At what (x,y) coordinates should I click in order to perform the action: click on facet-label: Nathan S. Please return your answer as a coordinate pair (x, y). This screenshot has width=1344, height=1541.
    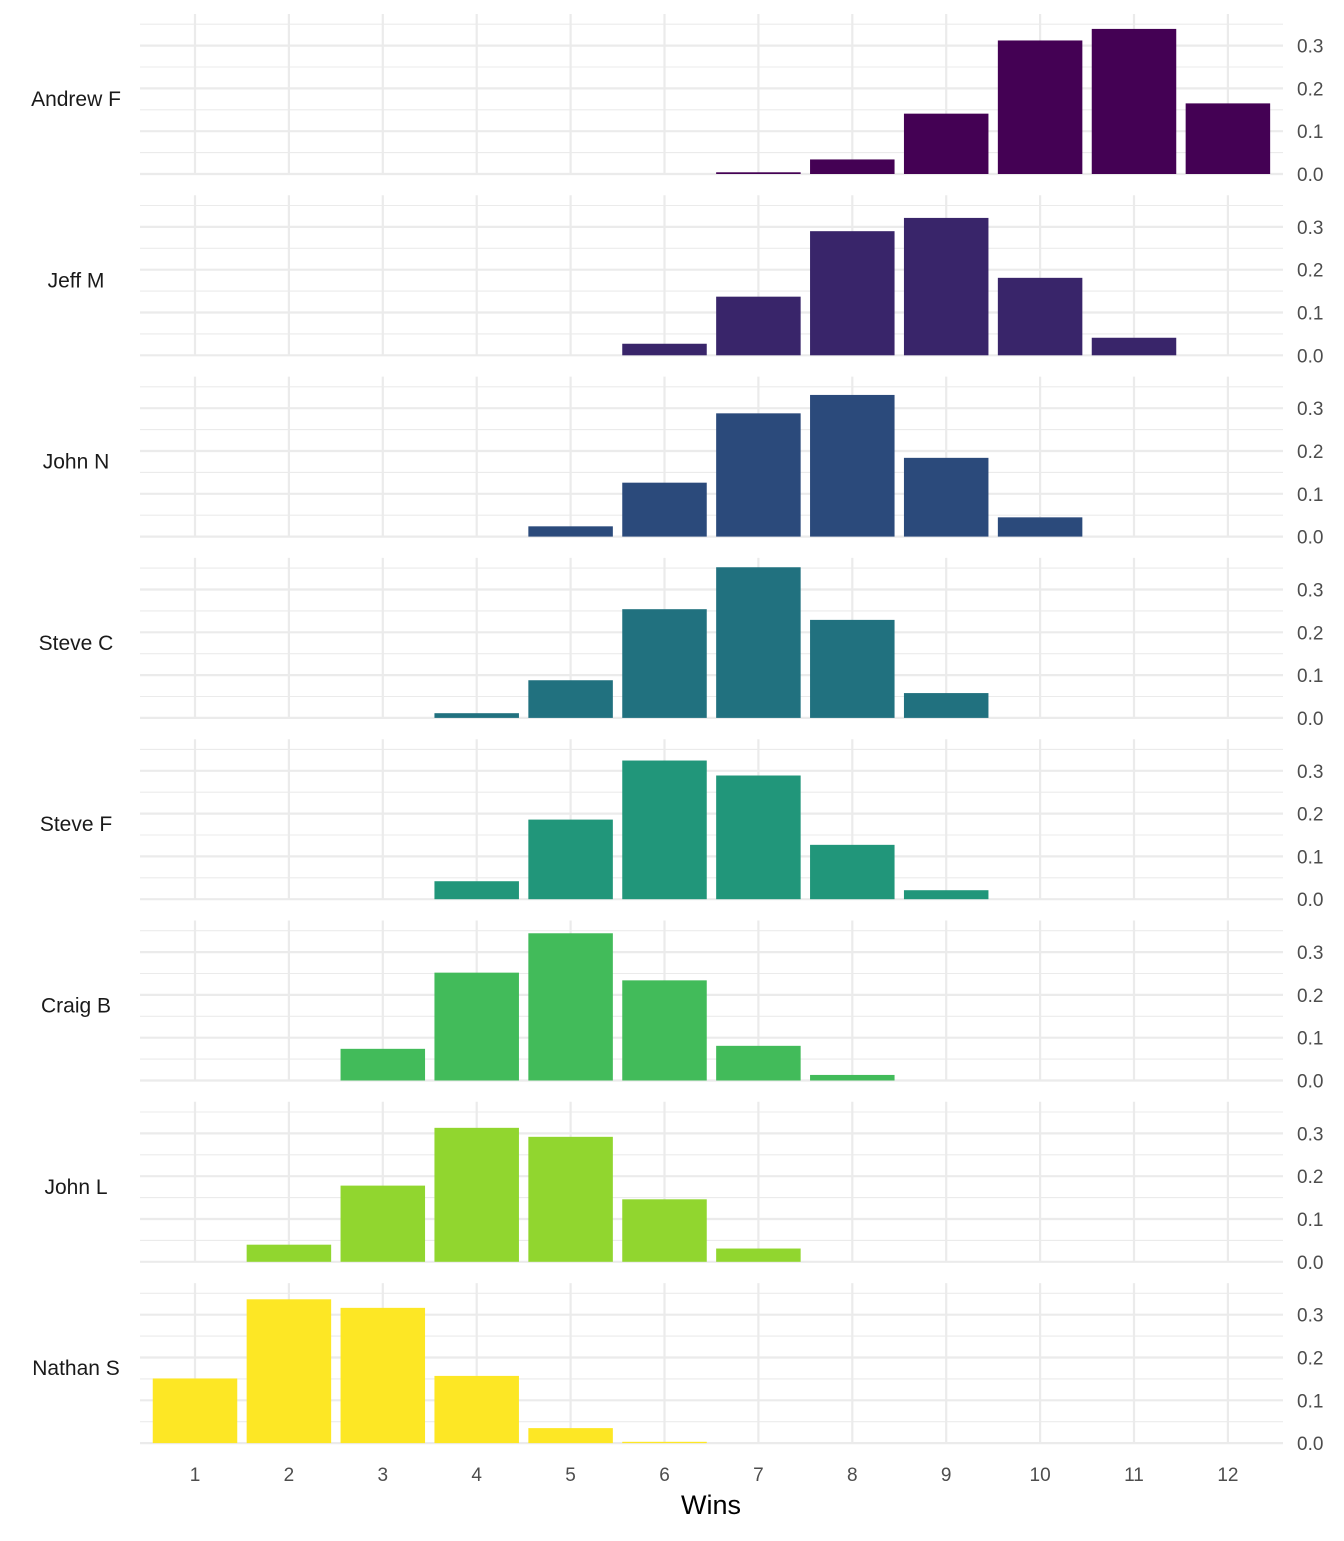
    Looking at the image, I should click on (76, 1368).